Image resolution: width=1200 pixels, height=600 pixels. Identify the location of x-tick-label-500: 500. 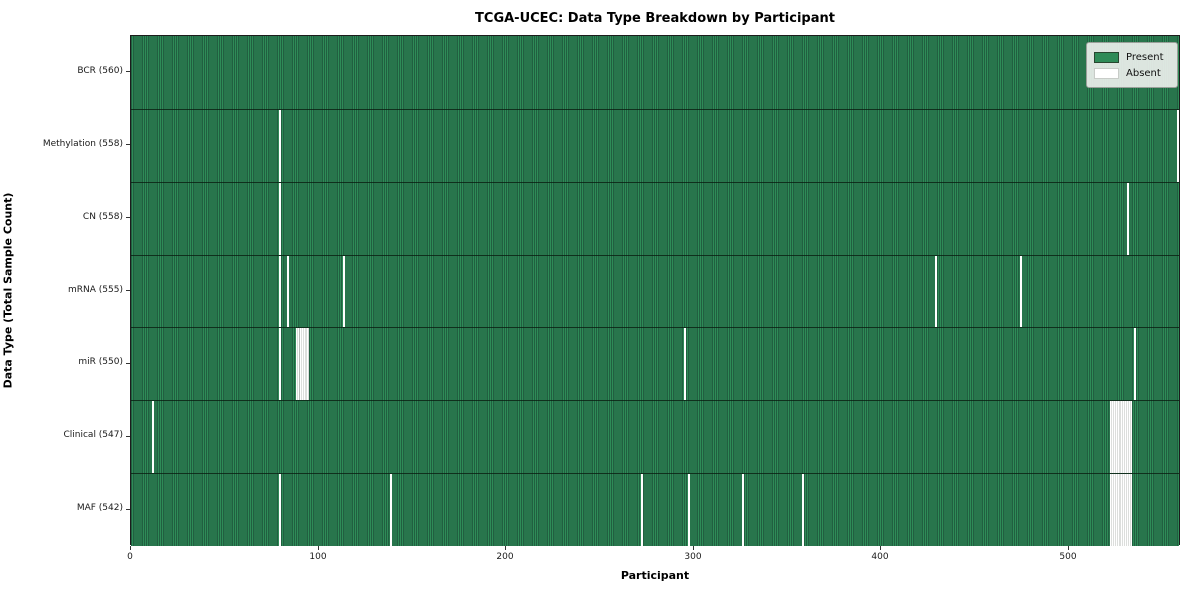
(1068, 557).